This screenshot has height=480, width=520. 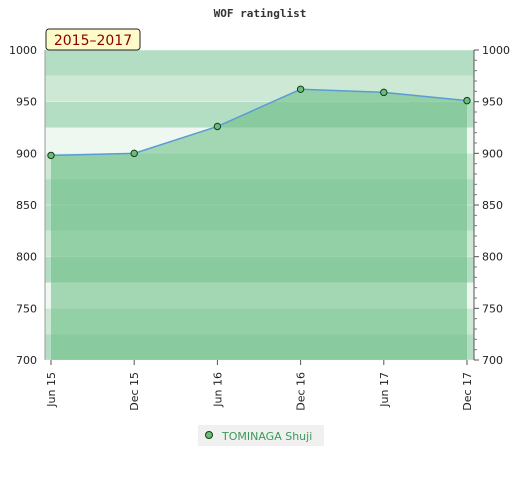 I want to click on series-markers, so click(x=259, y=122).